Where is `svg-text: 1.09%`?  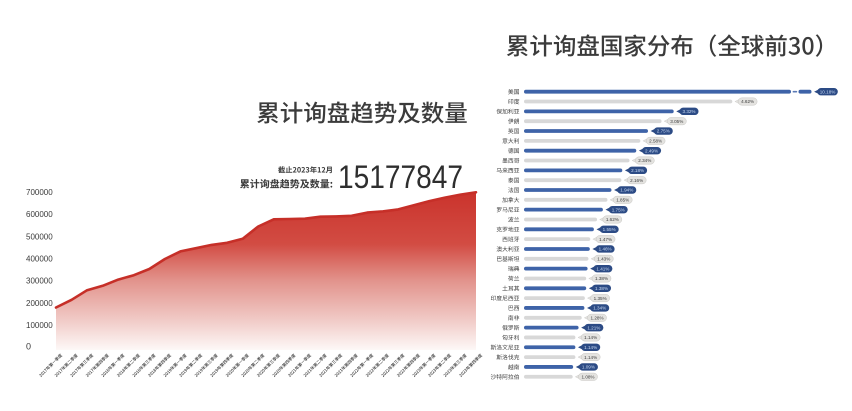
svg-text: 1.09% is located at coordinates (588, 367).